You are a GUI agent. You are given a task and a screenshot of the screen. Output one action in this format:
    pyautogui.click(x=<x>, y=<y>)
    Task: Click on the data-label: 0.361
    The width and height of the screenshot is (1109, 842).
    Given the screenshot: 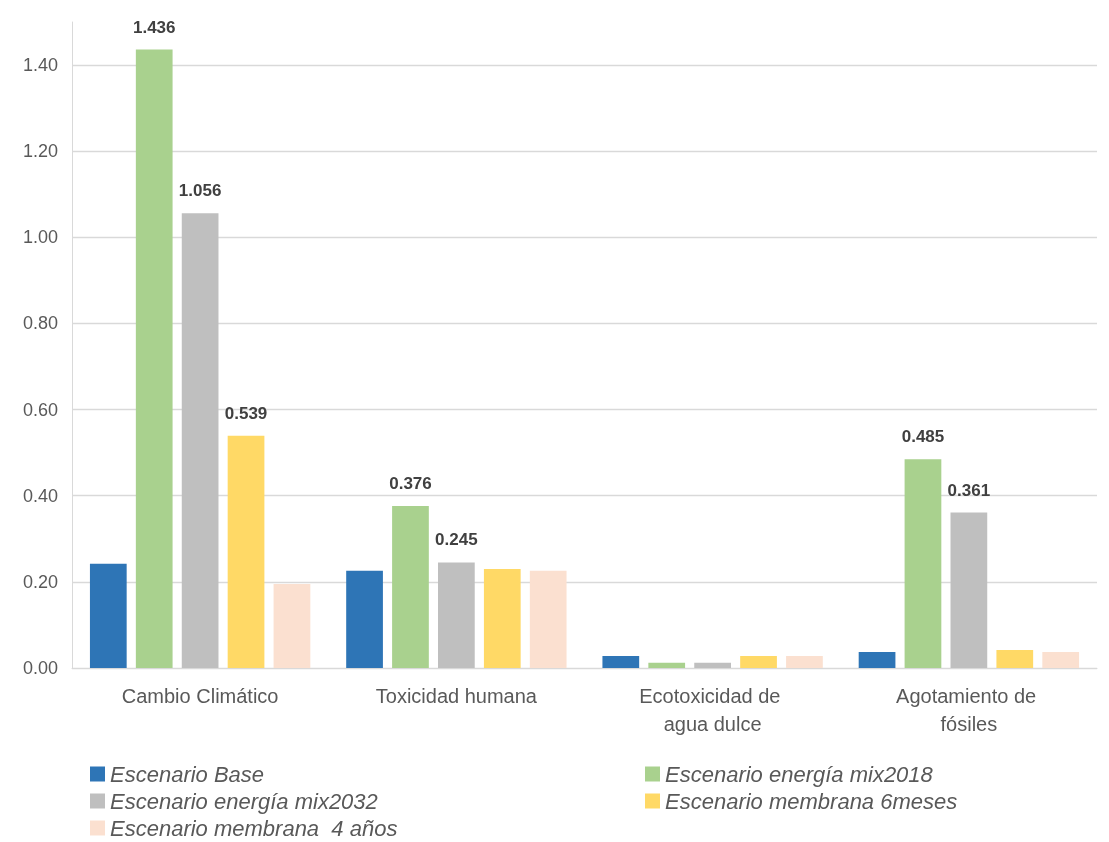 What is the action you would take?
    pyautogui.click(x=969, y=490)
    